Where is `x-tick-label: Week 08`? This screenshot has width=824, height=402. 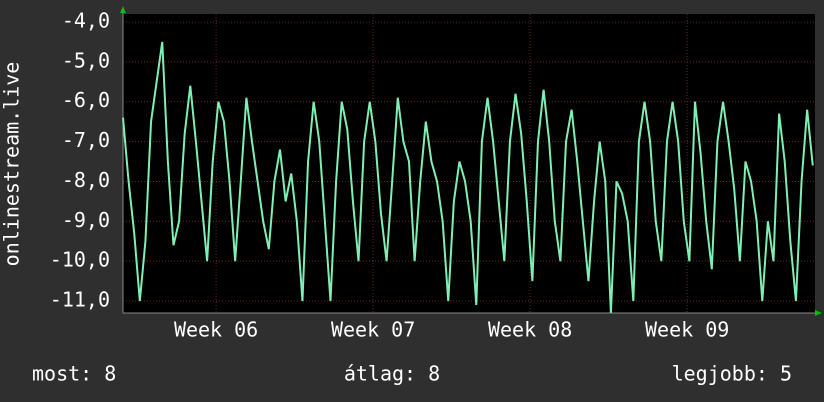
x-tick-label: Week 08 is located at coordinates (530, 330).